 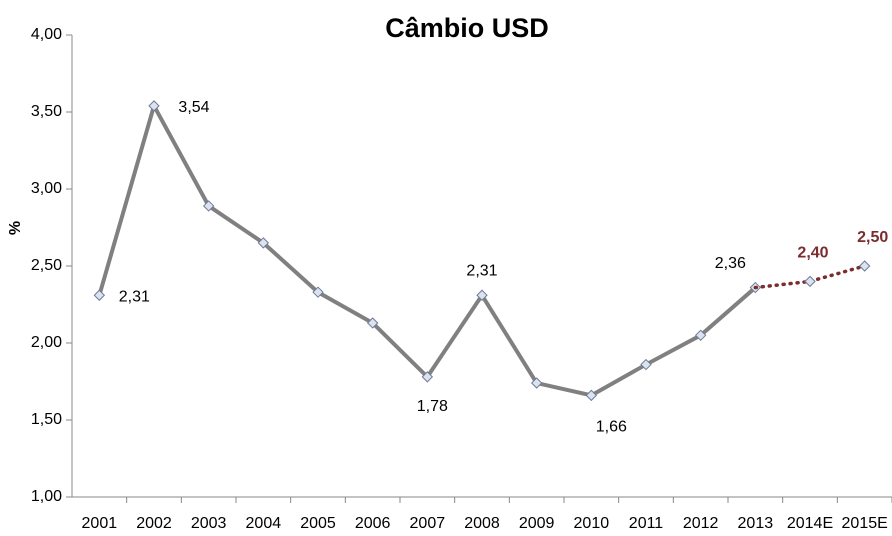 I want to click on data-label: 1,78, so click(x=432, y=406).